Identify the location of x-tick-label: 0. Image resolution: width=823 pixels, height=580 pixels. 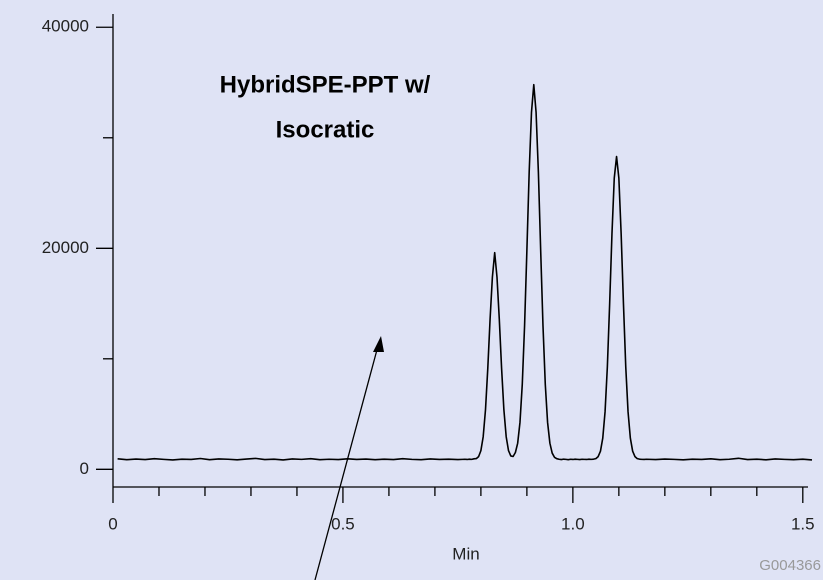
(112, 523).